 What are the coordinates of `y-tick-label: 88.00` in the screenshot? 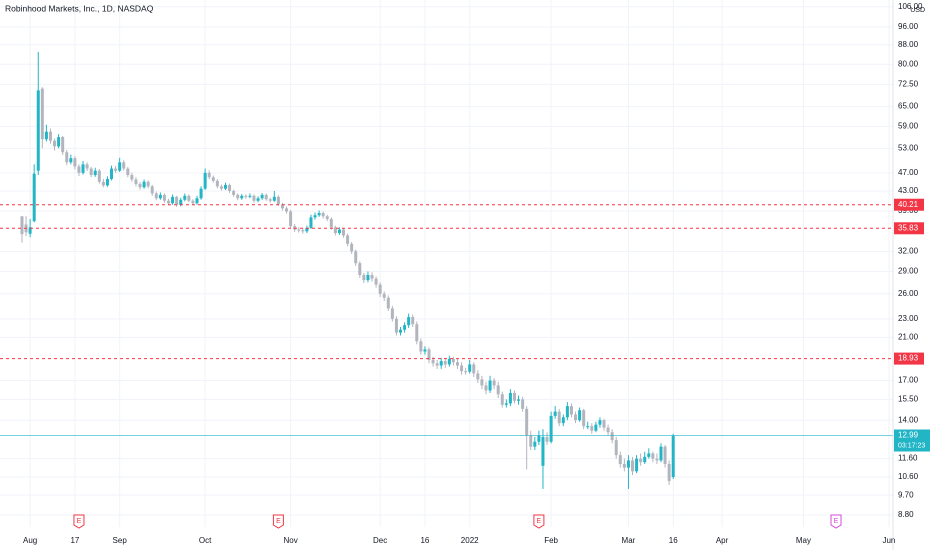 It's located at (908, 44).